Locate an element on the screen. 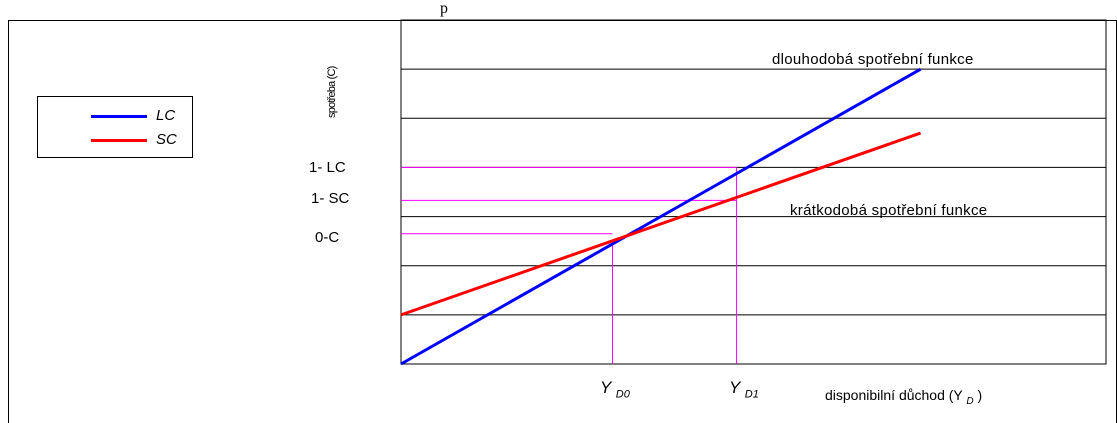 This screenshot has width=1117, height=423. y-tick-label-lc: 1- LC is located at coordinates (327, 167).